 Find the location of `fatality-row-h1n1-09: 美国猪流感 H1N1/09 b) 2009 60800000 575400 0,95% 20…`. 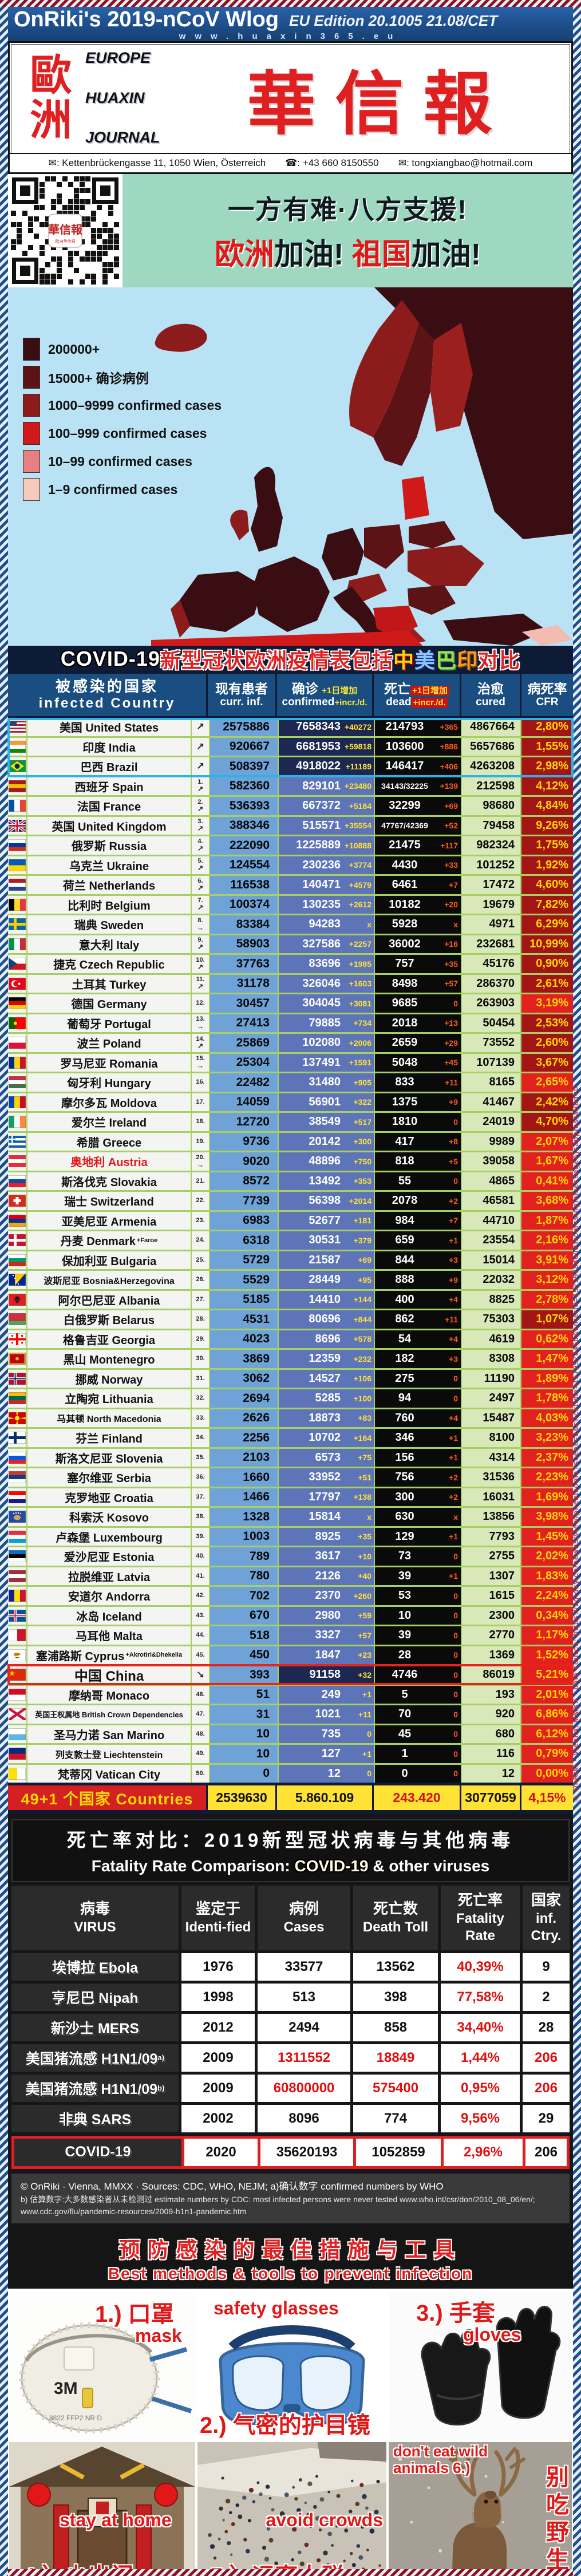

fatality-row-h1n1-09: 美国猪流感 H1N1/09 b) 2009 60800000 575400 0,95% 20… is located at coordinates (290, 2088).